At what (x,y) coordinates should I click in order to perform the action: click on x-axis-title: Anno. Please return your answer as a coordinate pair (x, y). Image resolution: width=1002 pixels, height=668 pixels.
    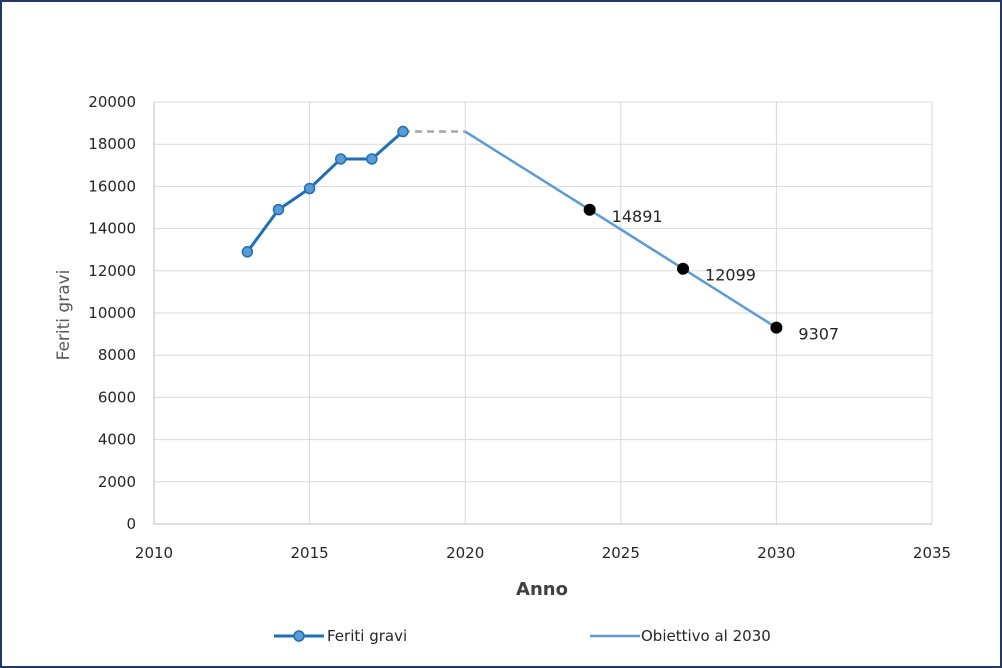
    Looking at the image, I should click on (542, 589).